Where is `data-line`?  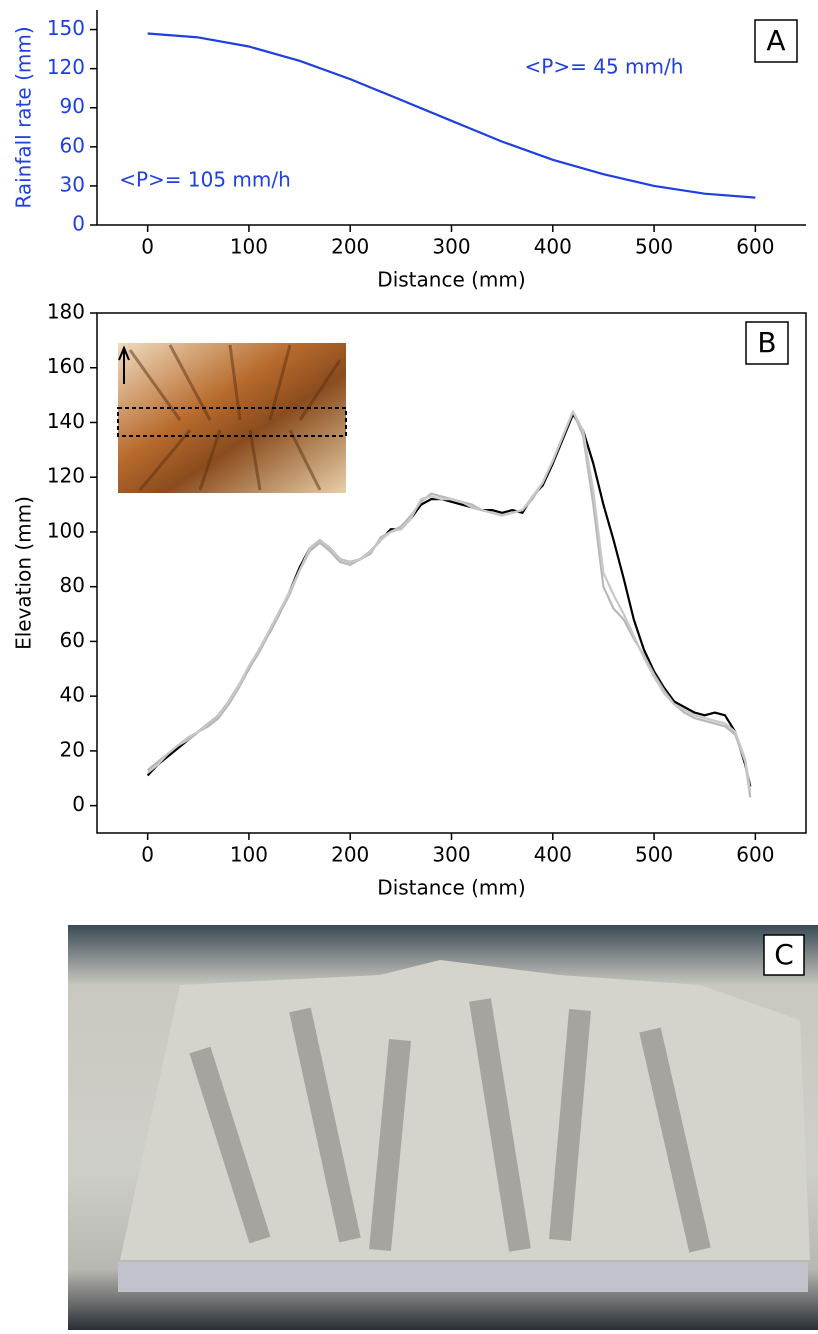
data-line is located at coordinates (451, 115).